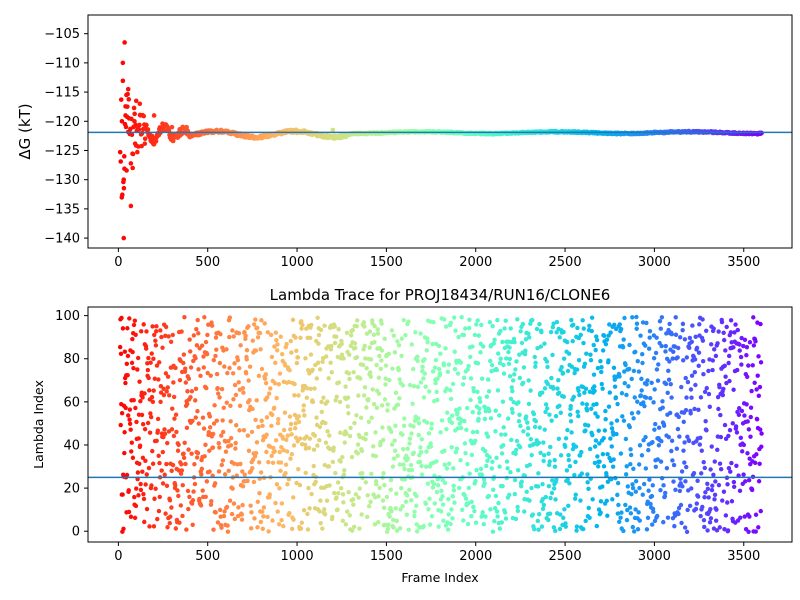 The height and width of the screenshot is (600, 800). Describe the element at coordinates (440, 295) in the screenshot. I see `lambda-trace-title: Lambda Trace for PROJ18434/RUN16/CLONE6` at that location.